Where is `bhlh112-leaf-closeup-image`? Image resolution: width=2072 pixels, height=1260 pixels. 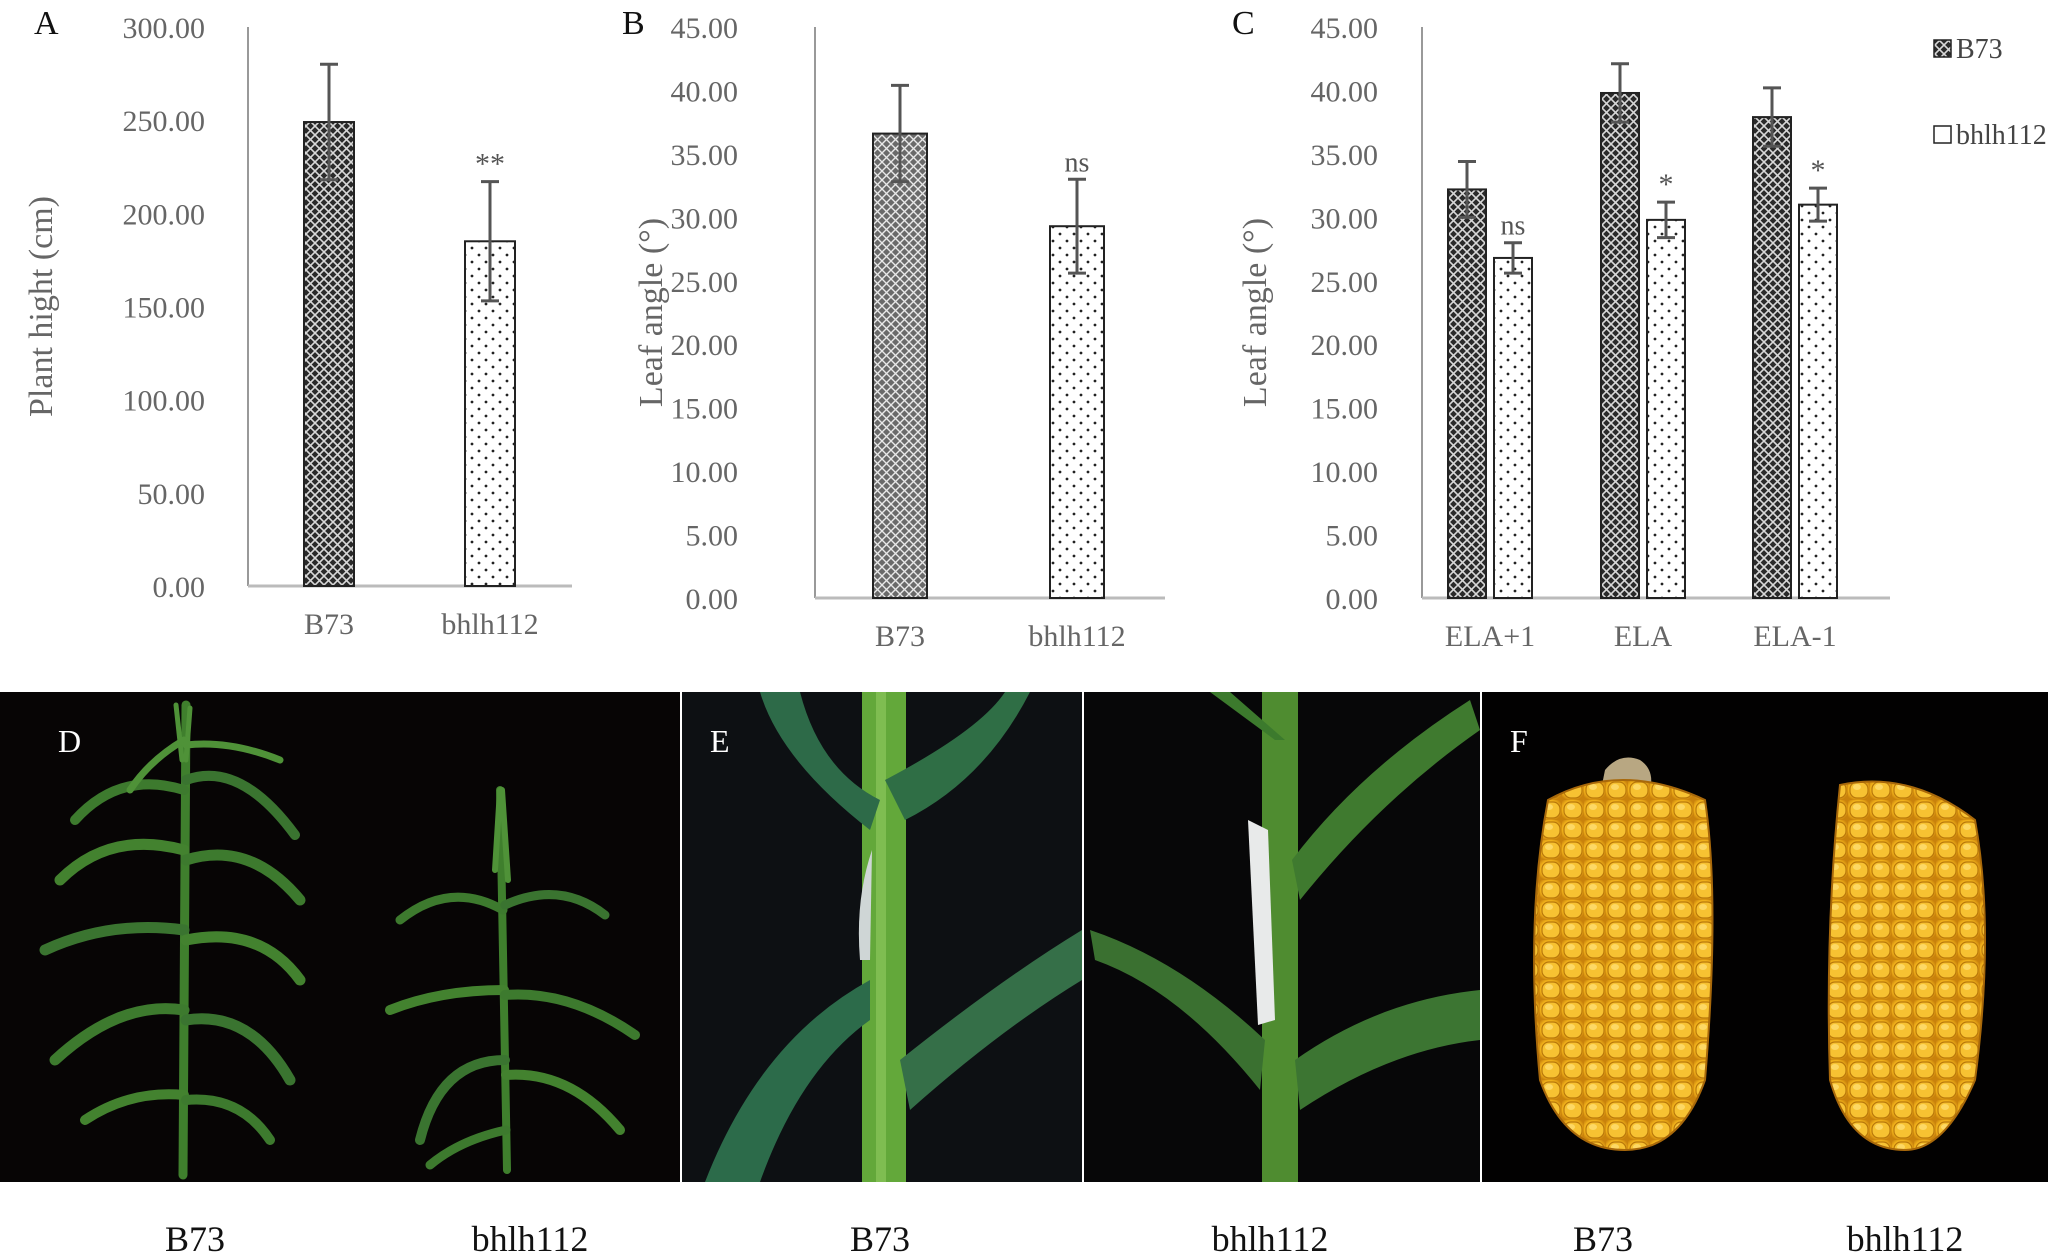
bhlh112-leaf-closeup-image is located at coordinates (1285, 937).